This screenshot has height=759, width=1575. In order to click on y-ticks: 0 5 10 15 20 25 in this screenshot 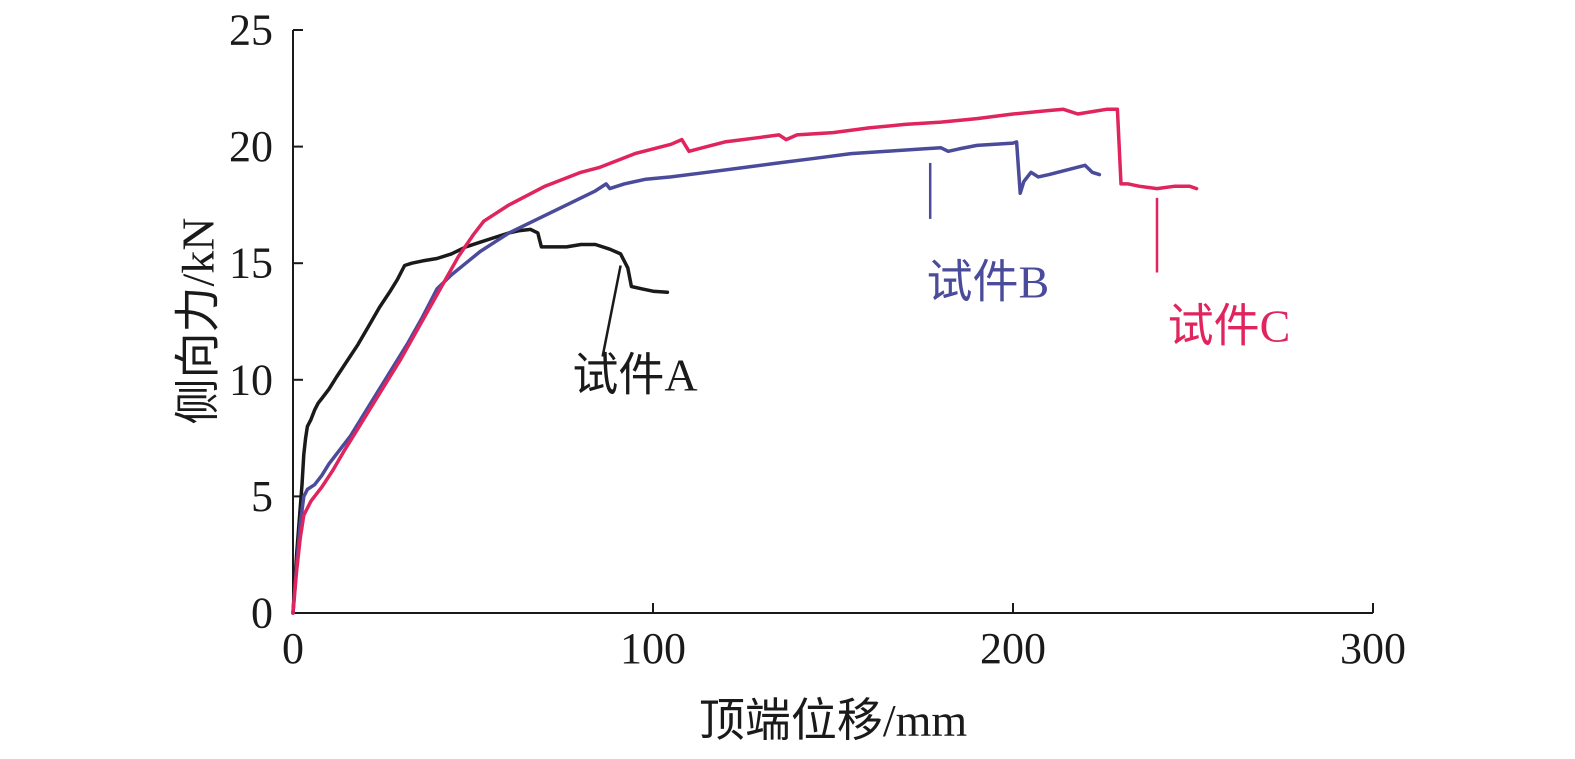, I will do `click(266, 322)`.